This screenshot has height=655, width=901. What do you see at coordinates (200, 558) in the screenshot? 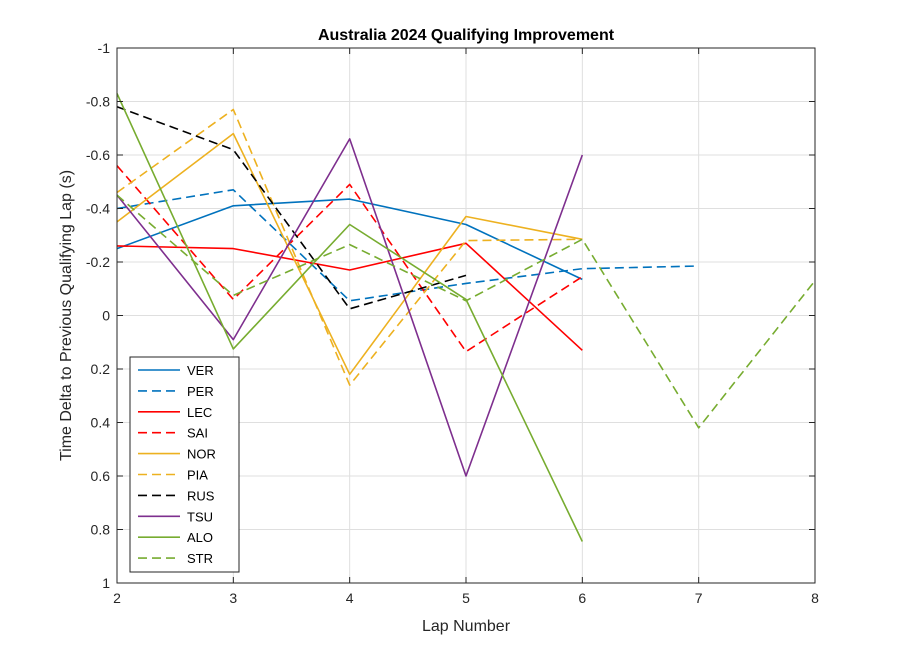
I see `legend-label: STR` at bounding box center [200, 558].